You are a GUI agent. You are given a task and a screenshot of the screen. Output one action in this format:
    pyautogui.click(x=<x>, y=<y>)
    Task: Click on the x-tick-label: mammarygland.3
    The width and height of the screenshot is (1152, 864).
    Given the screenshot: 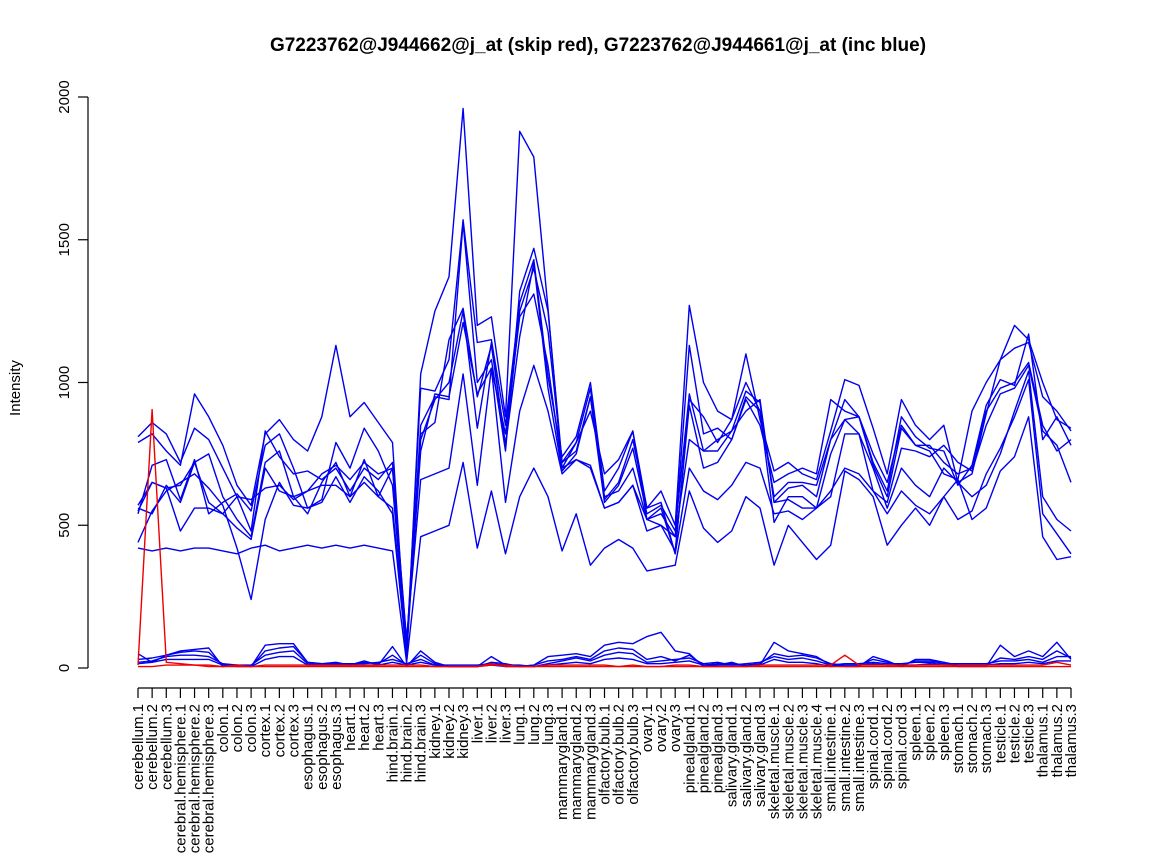 What is the action you would take?
    pyautogui.click(x=590, y=762)
    